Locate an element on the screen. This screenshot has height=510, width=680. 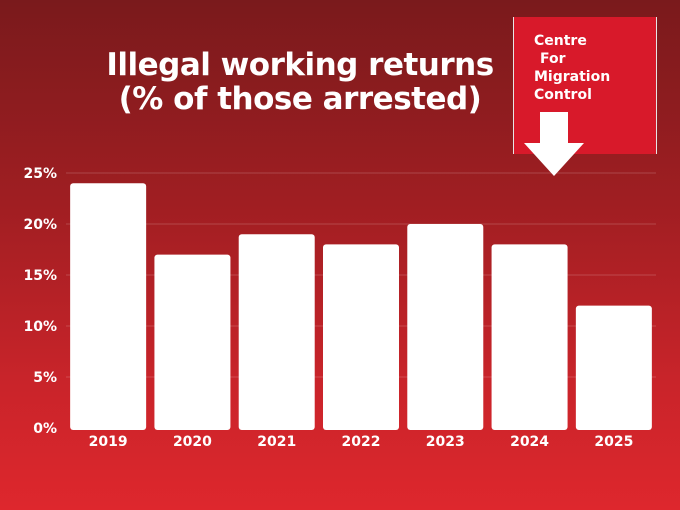
y-tick-label: 25% is located at coordinates (40, 174).